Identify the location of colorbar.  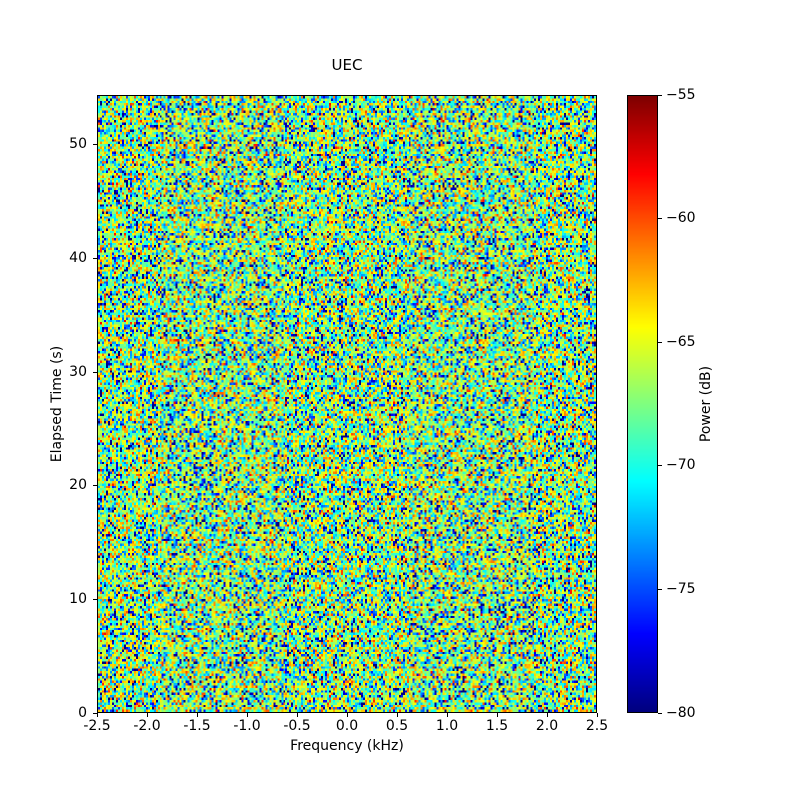
(642, 404).